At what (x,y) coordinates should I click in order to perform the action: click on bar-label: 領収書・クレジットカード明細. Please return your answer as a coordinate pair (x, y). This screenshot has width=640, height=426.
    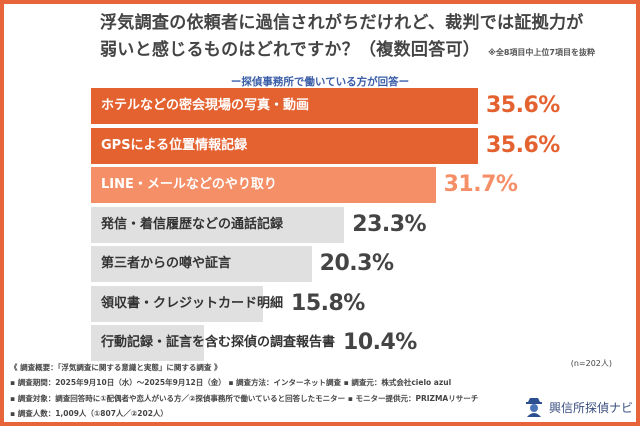
    Looking at the image, I should click on (192, 303).